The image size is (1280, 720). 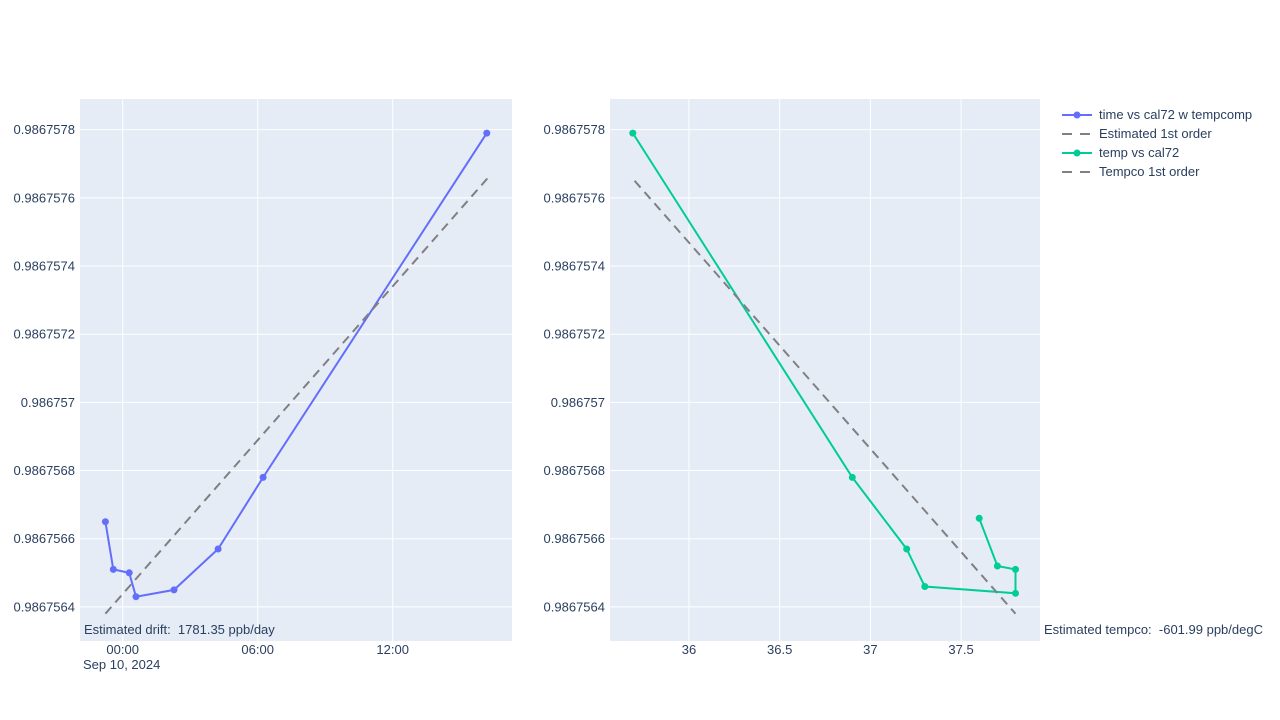 I want to click on x-tick-label: 36.5, so click(x=779, y=649).